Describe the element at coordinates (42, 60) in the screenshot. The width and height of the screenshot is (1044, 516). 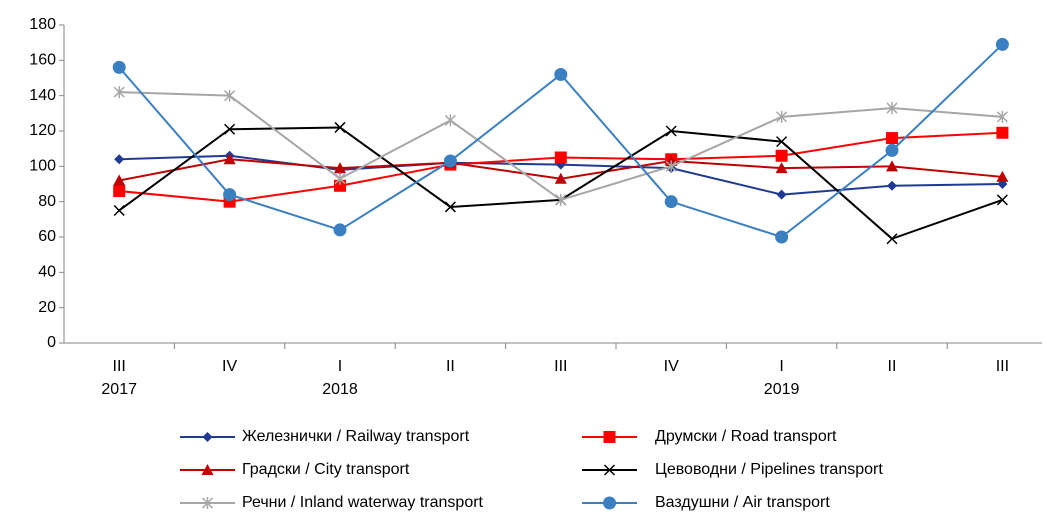
I see `y-tick-label: 160` at that location.